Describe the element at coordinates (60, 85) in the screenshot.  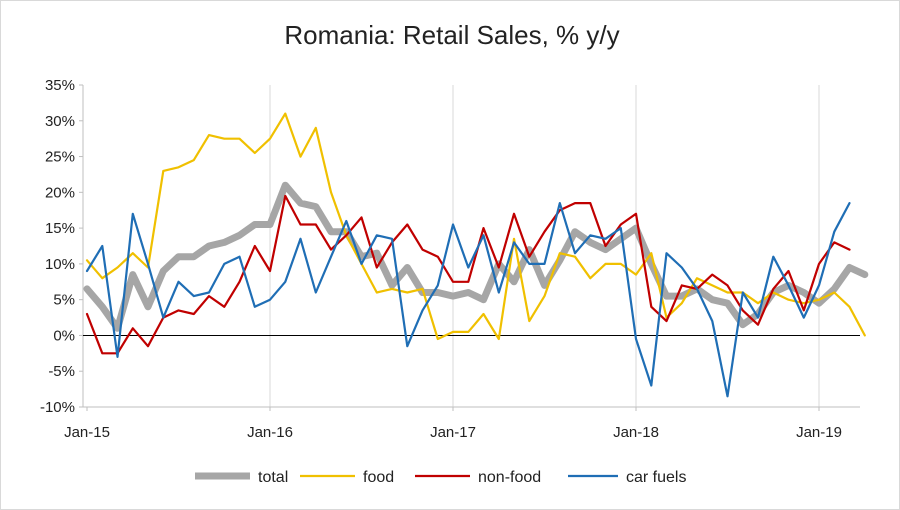
I see `y-tick-label: 35%` at that location.